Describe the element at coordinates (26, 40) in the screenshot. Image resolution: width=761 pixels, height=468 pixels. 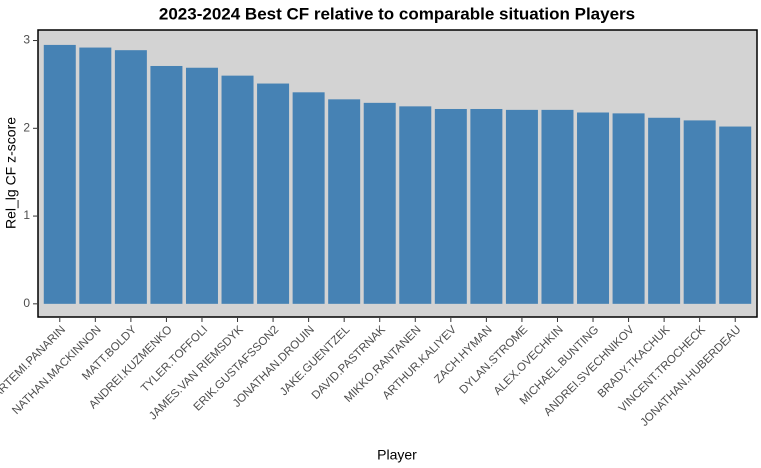
I see `y-tick-label: 3` at that location.